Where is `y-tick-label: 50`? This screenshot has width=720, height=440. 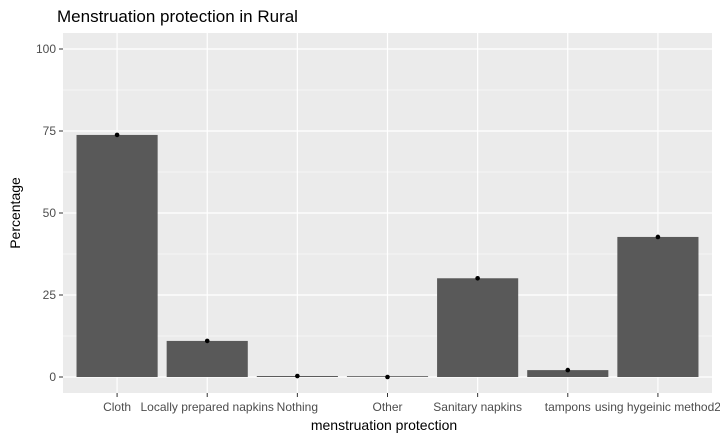
y-tick-label: 50 is located at coordinates (50, 213).